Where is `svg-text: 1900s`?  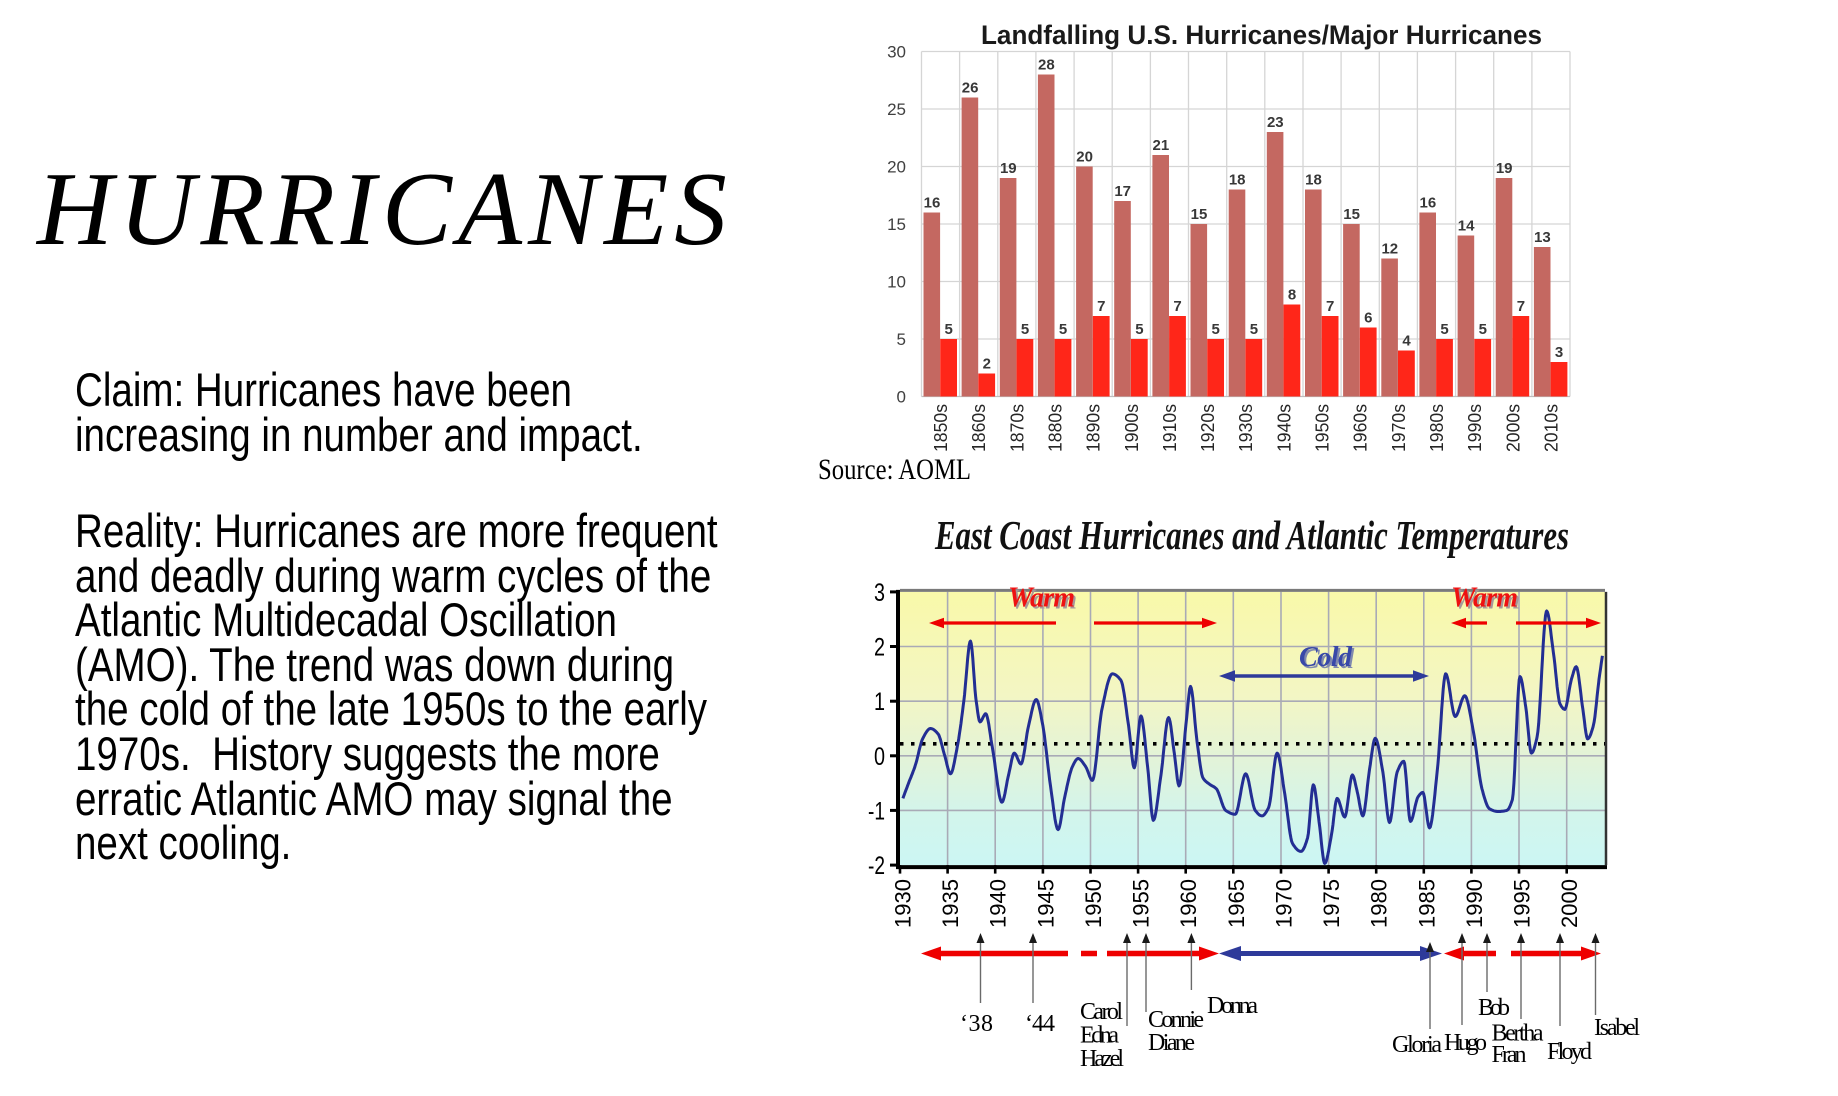 svg-text: 1900s is located at coordinates (1131, 428).